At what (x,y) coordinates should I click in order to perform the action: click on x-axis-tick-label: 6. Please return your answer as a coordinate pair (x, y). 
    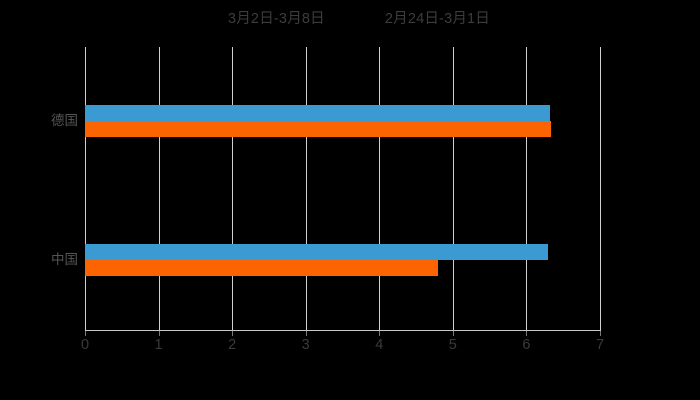
    Looking at the image, I should click on (526, 345).